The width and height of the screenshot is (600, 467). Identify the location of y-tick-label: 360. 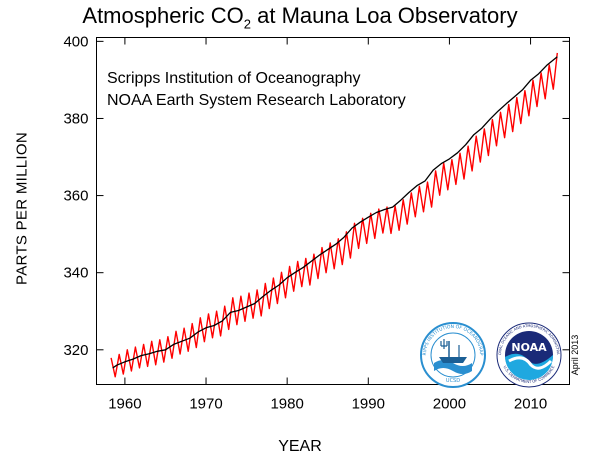
(75, 196).